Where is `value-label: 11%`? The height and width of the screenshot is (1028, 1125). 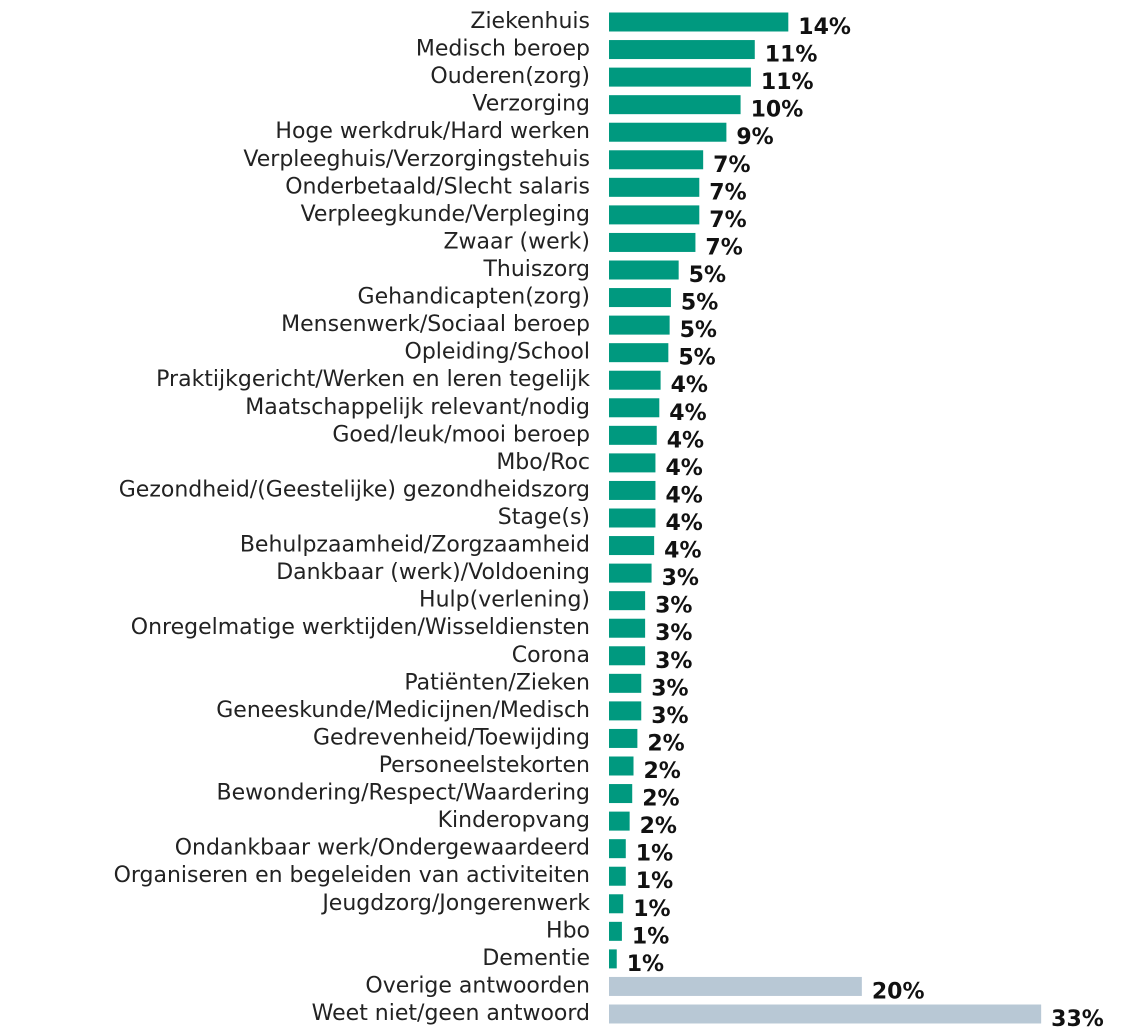 value-label: 11% is located at coordinates (787, 82).